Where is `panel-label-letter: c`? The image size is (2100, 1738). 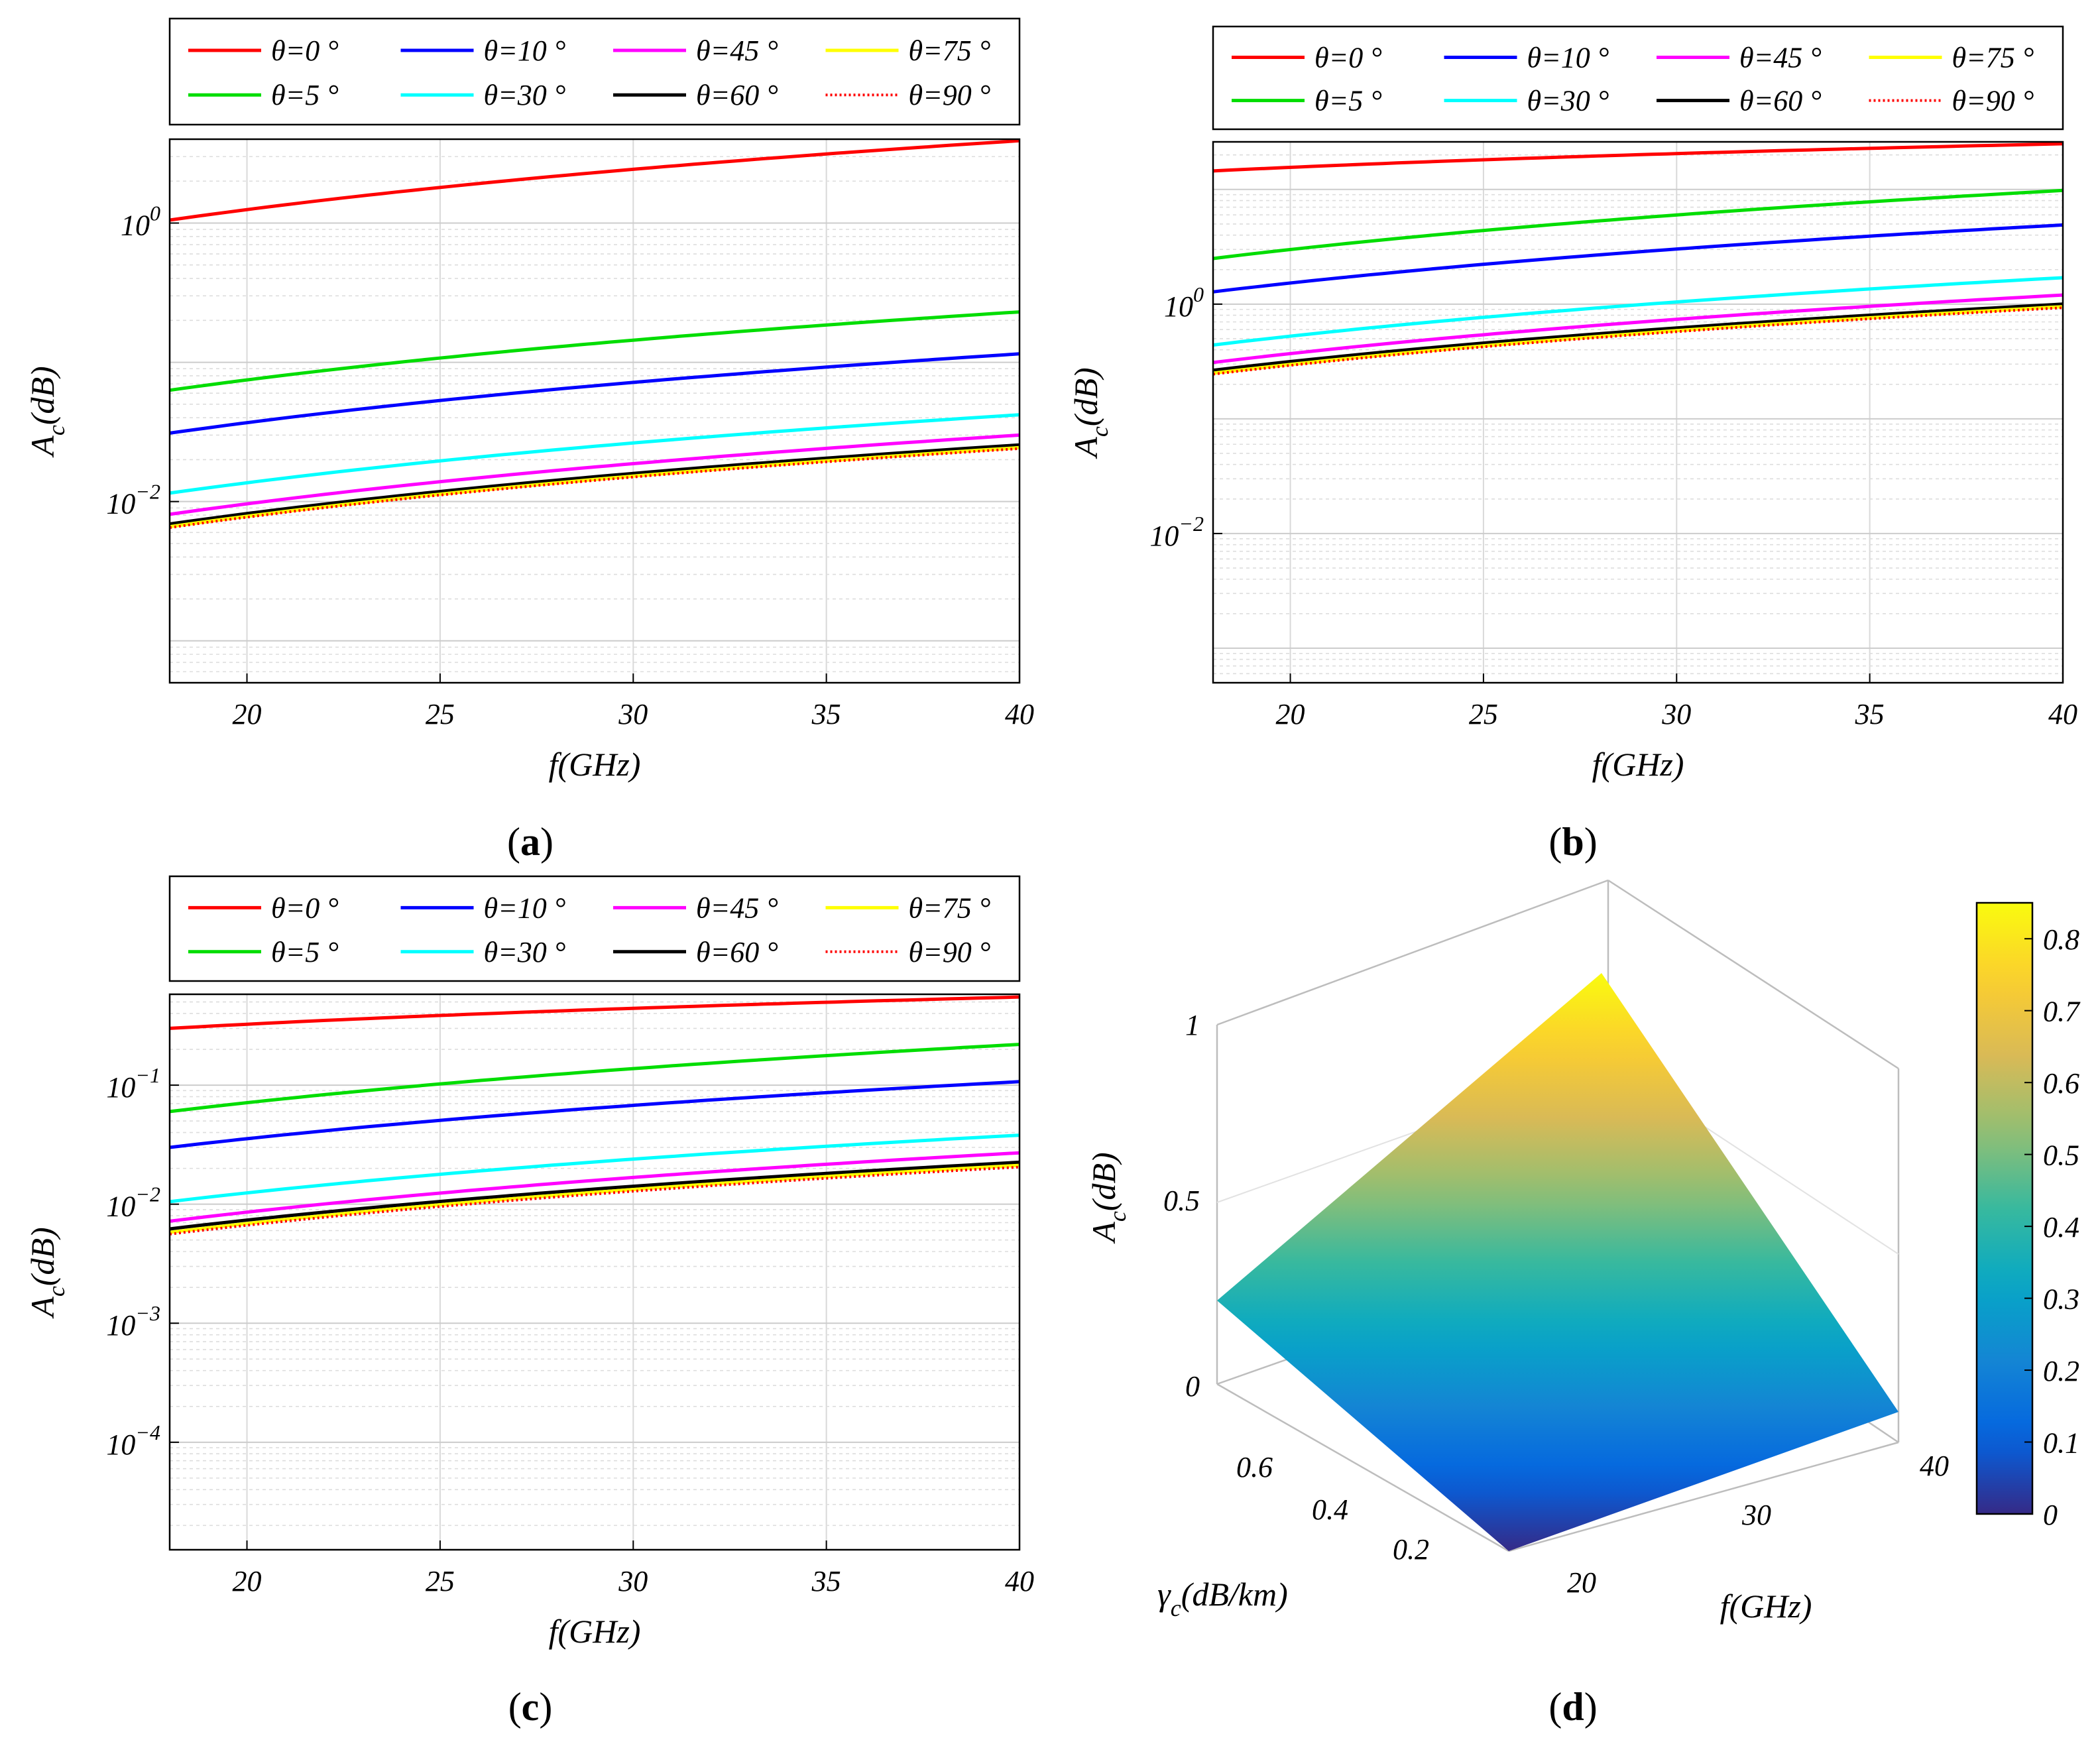 panel-label-letter: c is located at coordinates (531, 1707).